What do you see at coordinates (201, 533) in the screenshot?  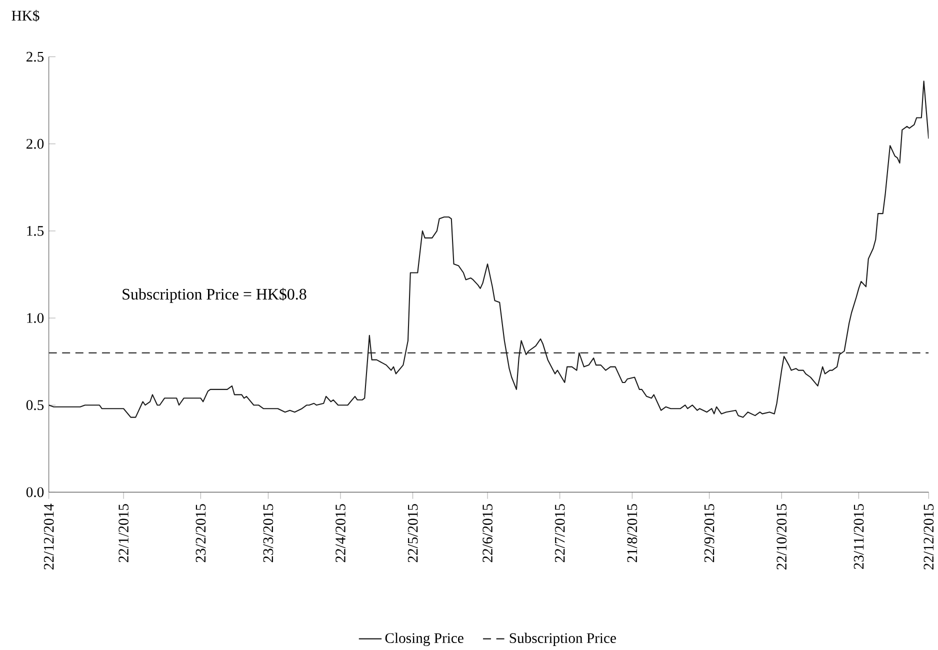 I see `x-tick-label: 23/2/2015` at bounding box center [201, 533].